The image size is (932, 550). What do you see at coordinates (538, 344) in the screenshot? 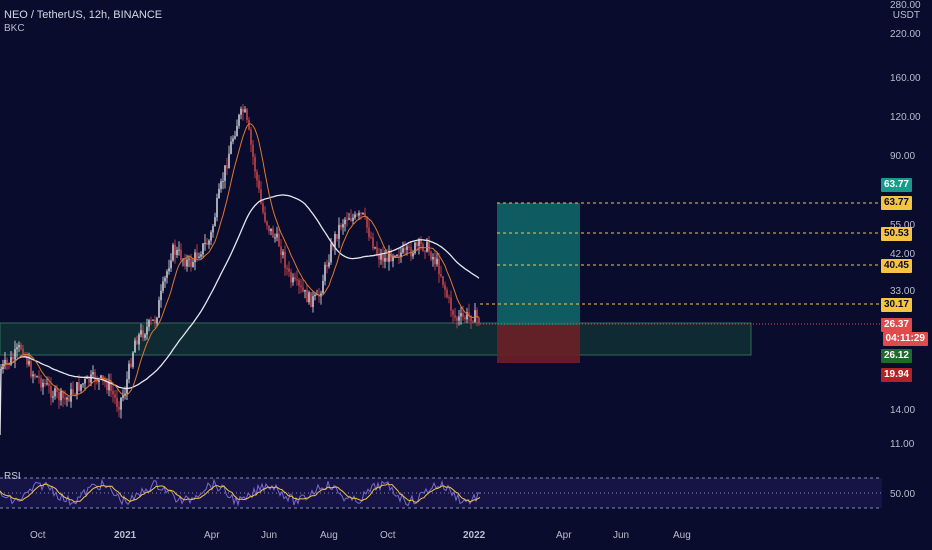
I see `loss-zone` at bounding box center [538, 344].